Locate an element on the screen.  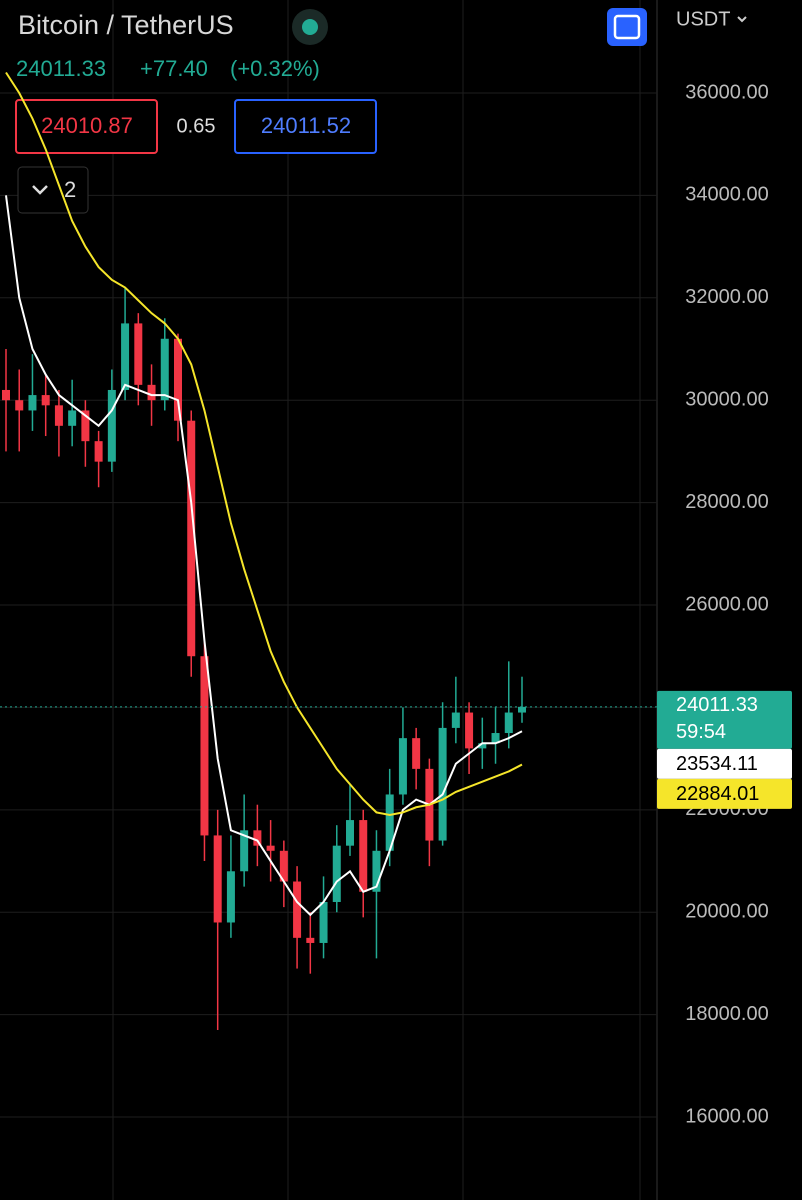
countdown: 59:54 is located at coordinates (701, 732).